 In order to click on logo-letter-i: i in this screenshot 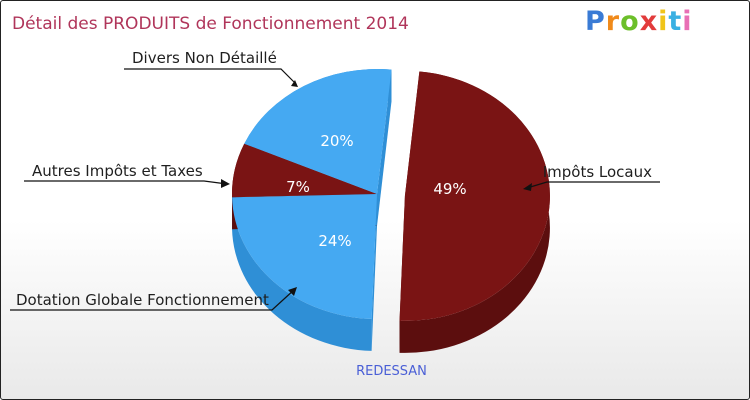, I will do `click(663, 21)`.